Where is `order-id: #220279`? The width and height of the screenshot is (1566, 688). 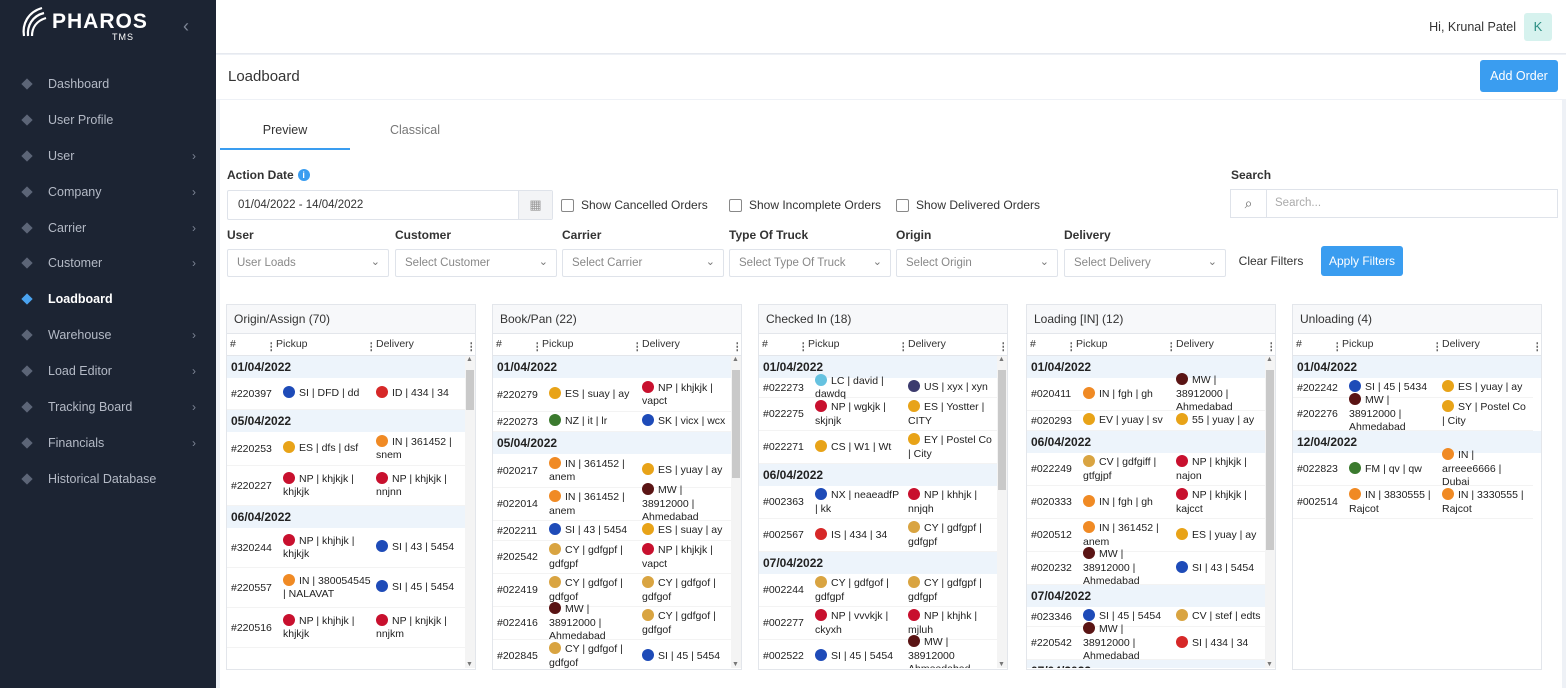 order-id: #220279 is located at coordinates (517, 394).